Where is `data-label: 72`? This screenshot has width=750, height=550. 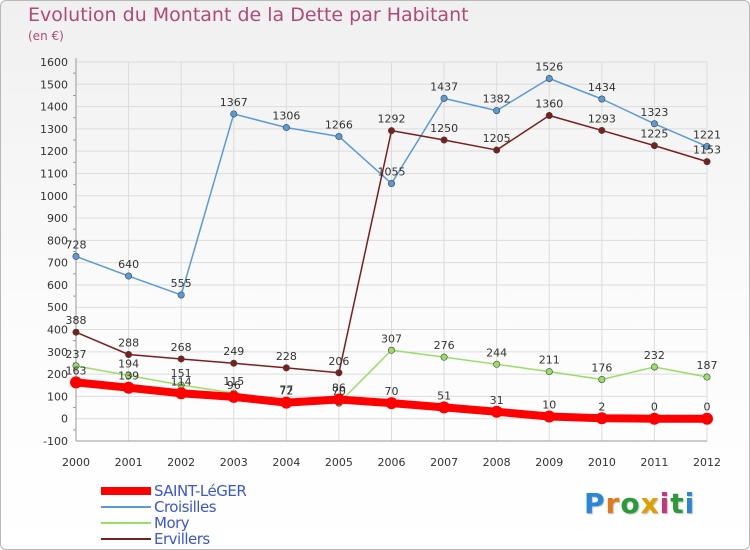 data-label: 72 is located at coordinates (286, 391).